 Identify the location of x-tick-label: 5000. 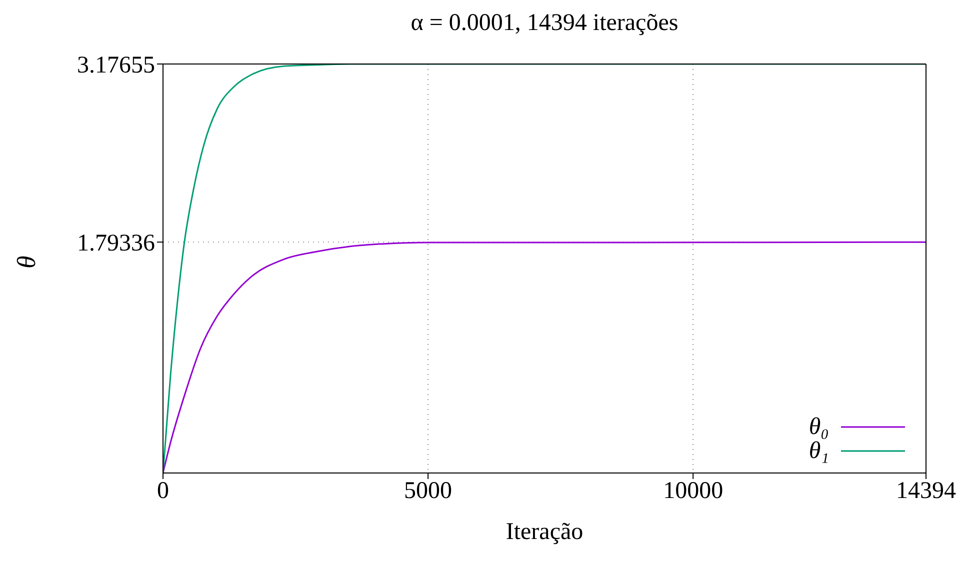
(428, 491).